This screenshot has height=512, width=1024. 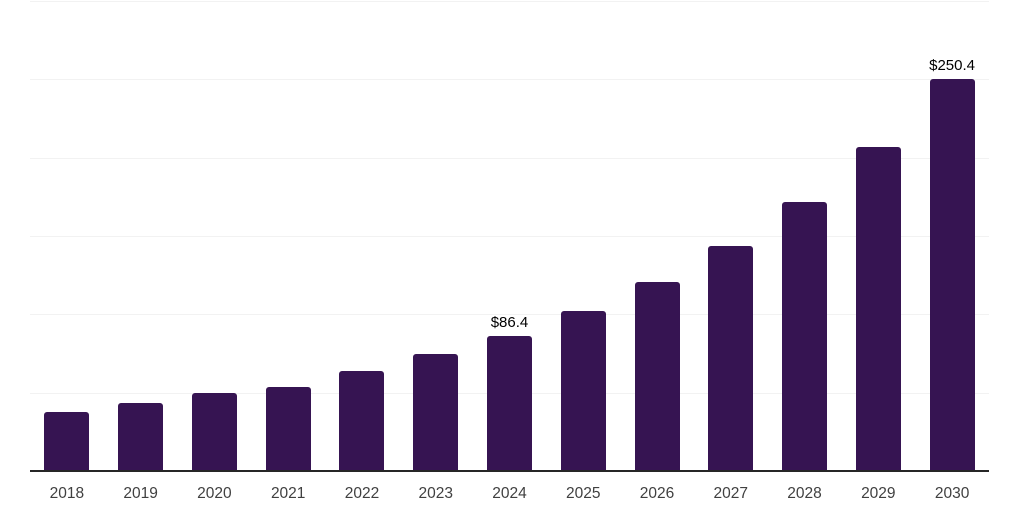 I want to click on bar-slot-2027, so click(x=731, y=236).